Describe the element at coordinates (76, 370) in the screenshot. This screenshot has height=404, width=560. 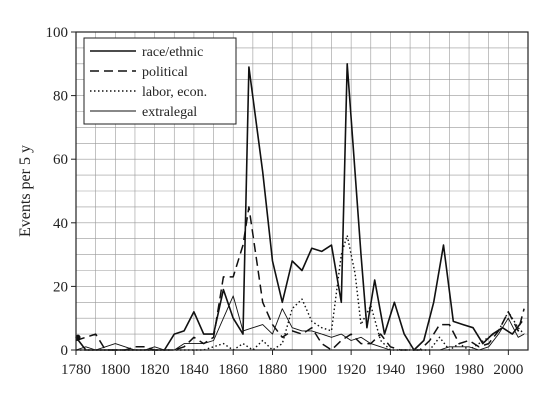
I see `x-tick-label: 1780` at that location.